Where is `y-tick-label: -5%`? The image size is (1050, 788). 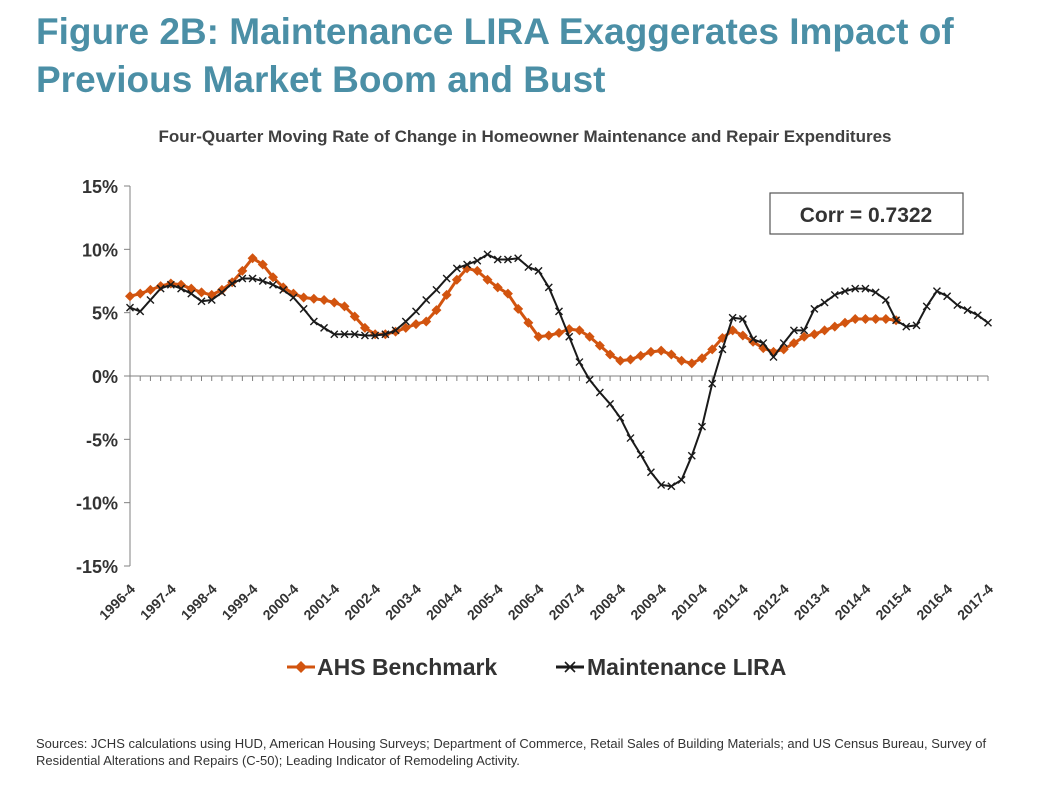 y-tick-label: -5% is located at coordinates (102, 440).